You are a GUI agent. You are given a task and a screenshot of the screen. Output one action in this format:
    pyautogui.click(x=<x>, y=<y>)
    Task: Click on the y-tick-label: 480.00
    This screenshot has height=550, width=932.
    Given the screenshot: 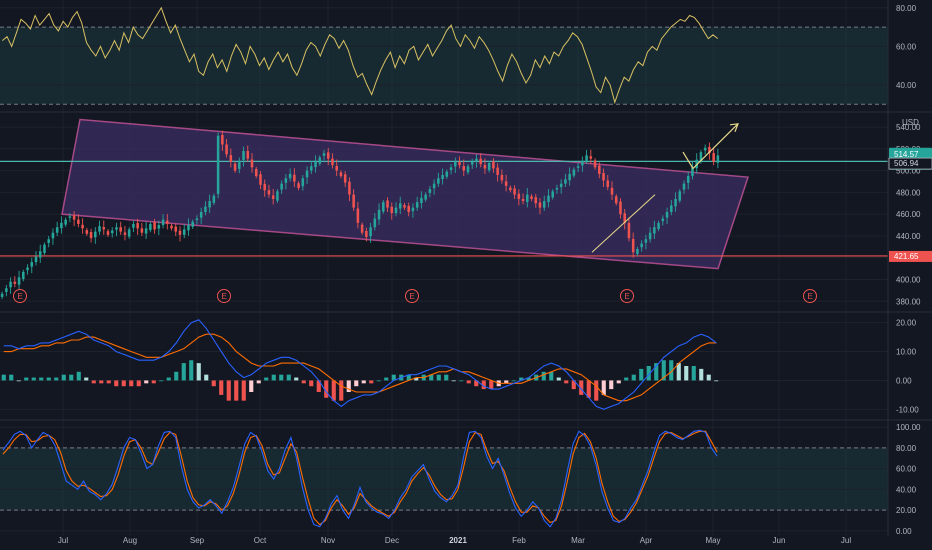 What is the action you would take?
    pyautogui.click(x=908, y=192)
    